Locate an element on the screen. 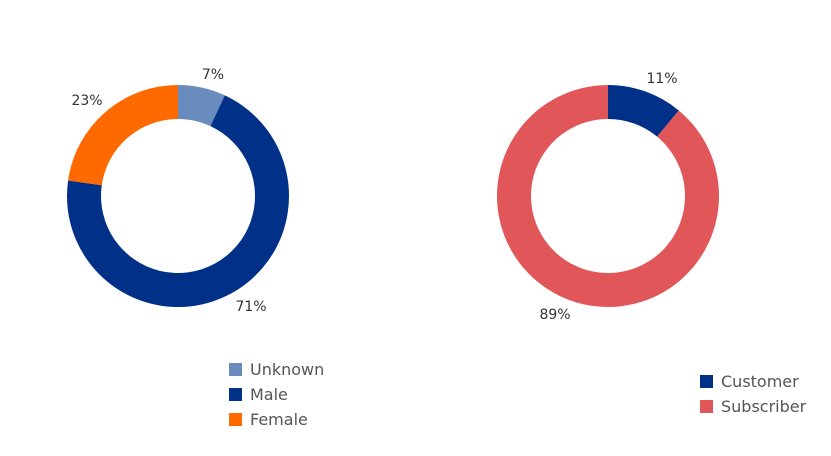 This screenshot has width=831, height=456. slice-label-customer: 11% is located at coordinates (661, 79).